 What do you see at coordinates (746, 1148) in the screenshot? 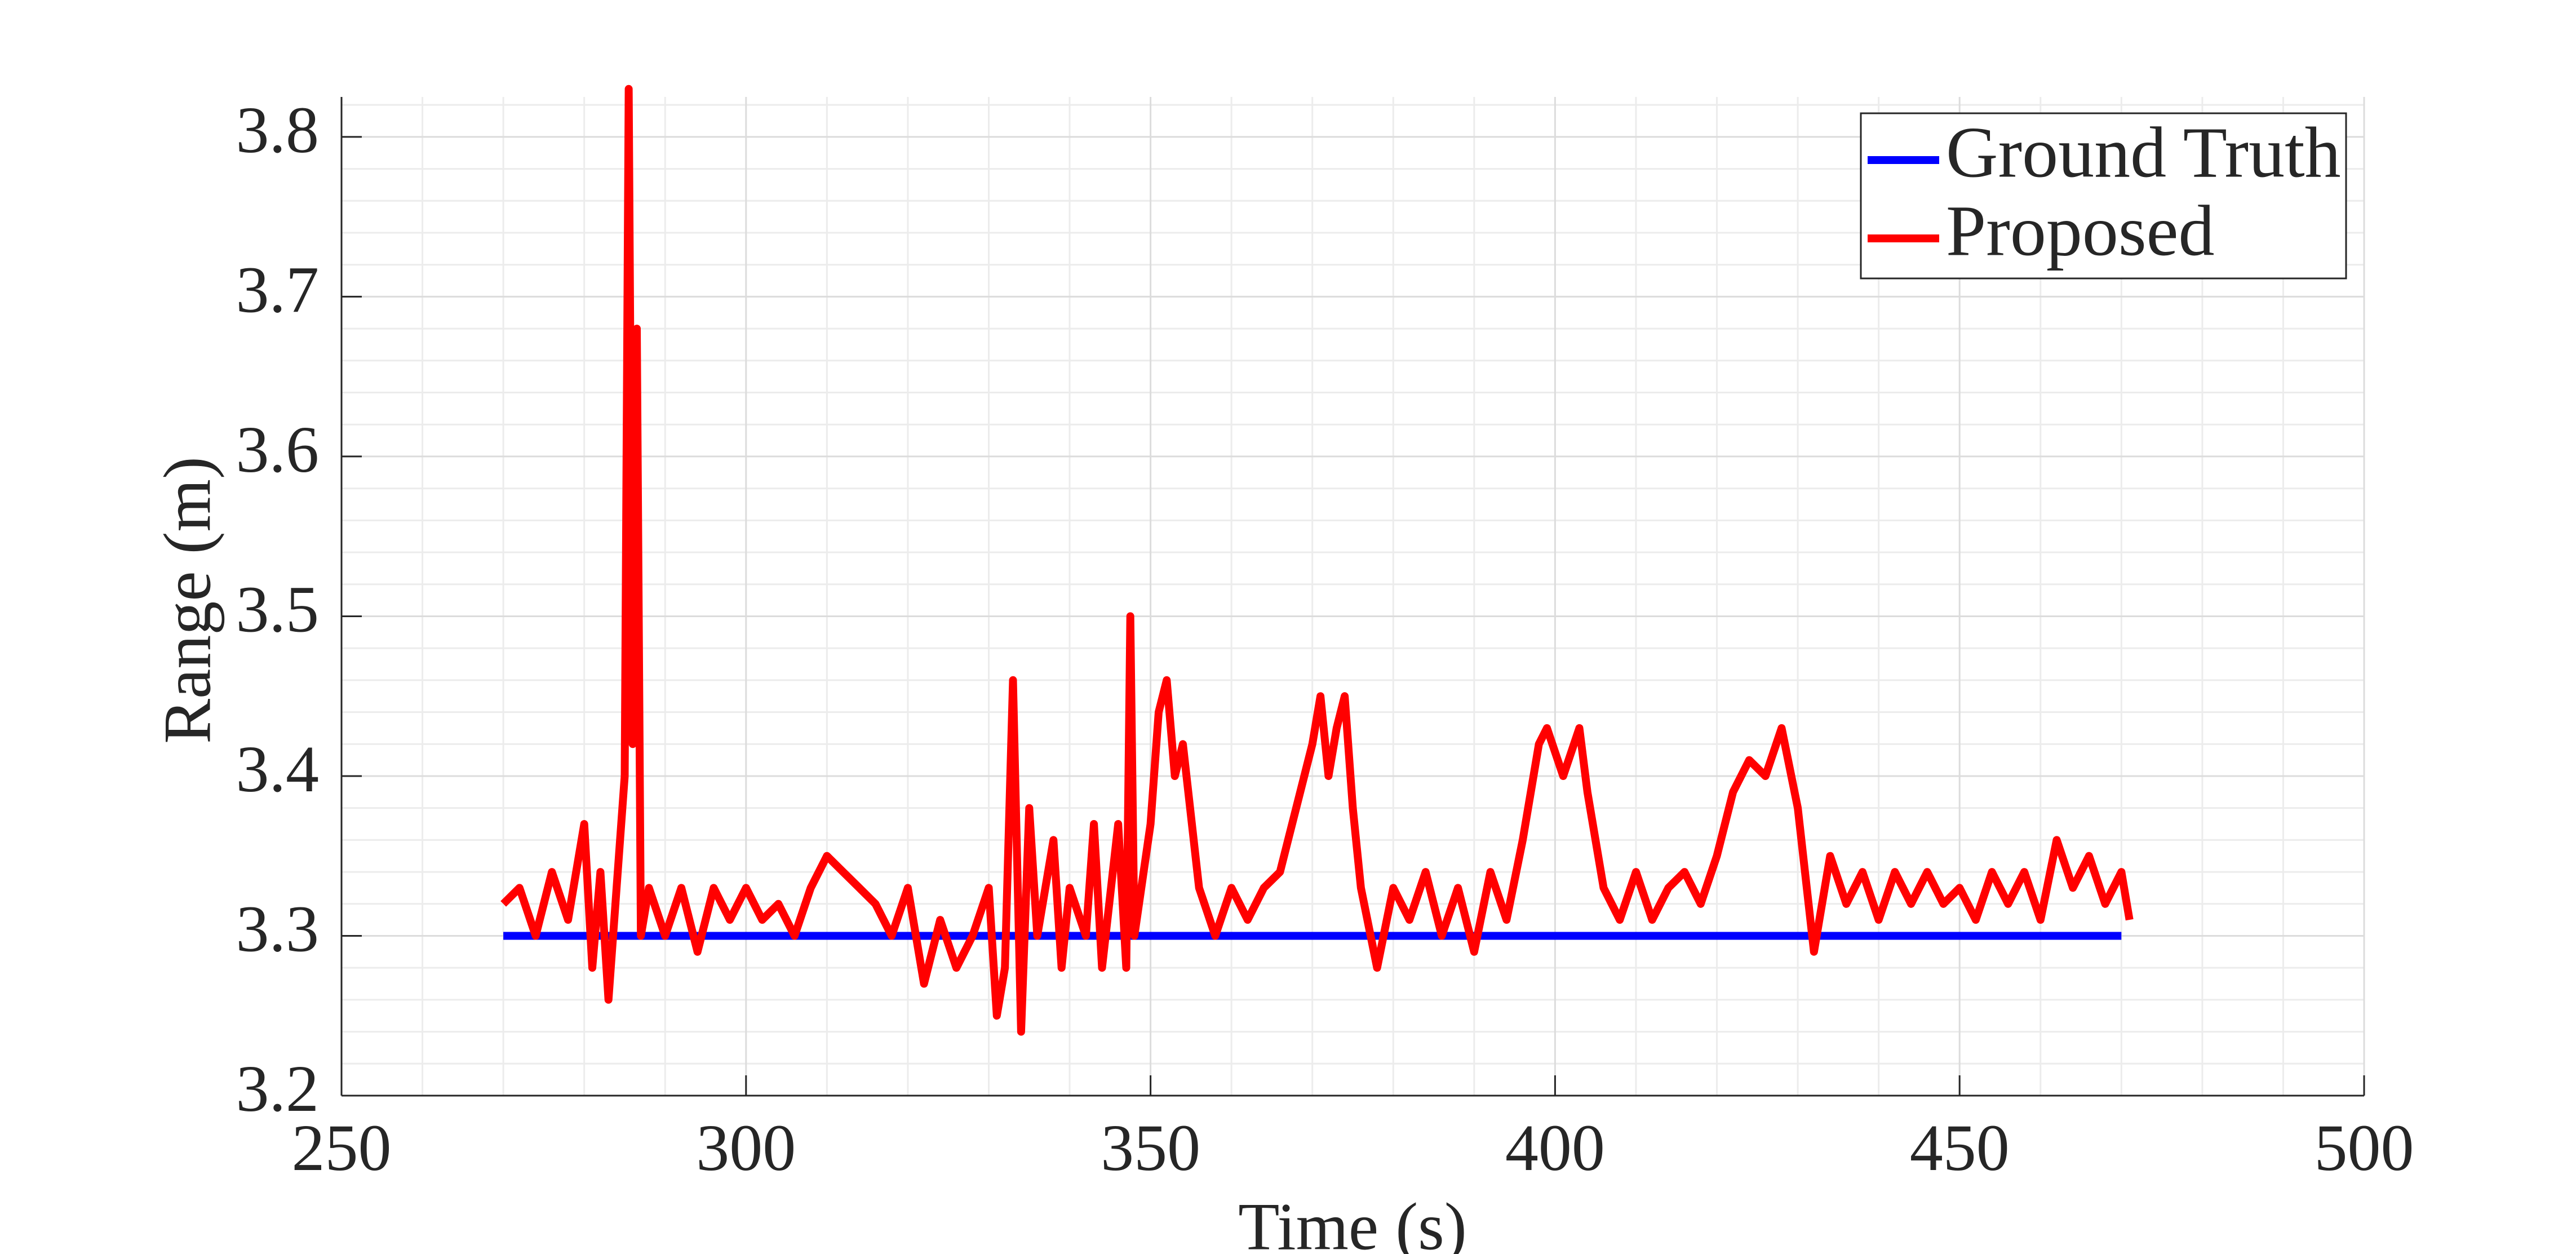
I see `x-tick-label: 300` at bounding box center [746, 1148].